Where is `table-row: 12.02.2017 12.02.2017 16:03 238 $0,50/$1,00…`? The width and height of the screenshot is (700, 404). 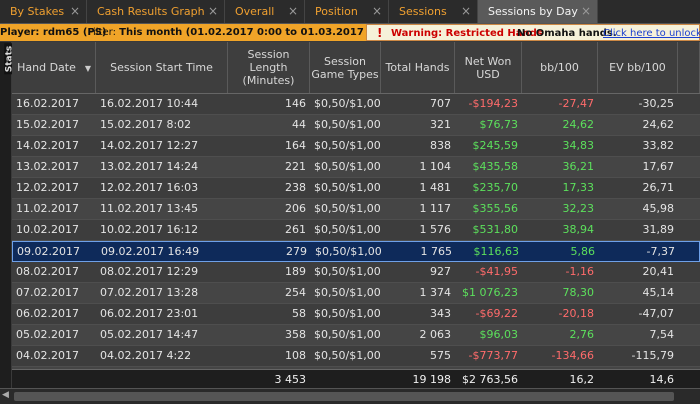 table-row: 12.02.2017 12.02.2017 16:03 238 $0,50/$1,00… is located at coordinates (356, 188).